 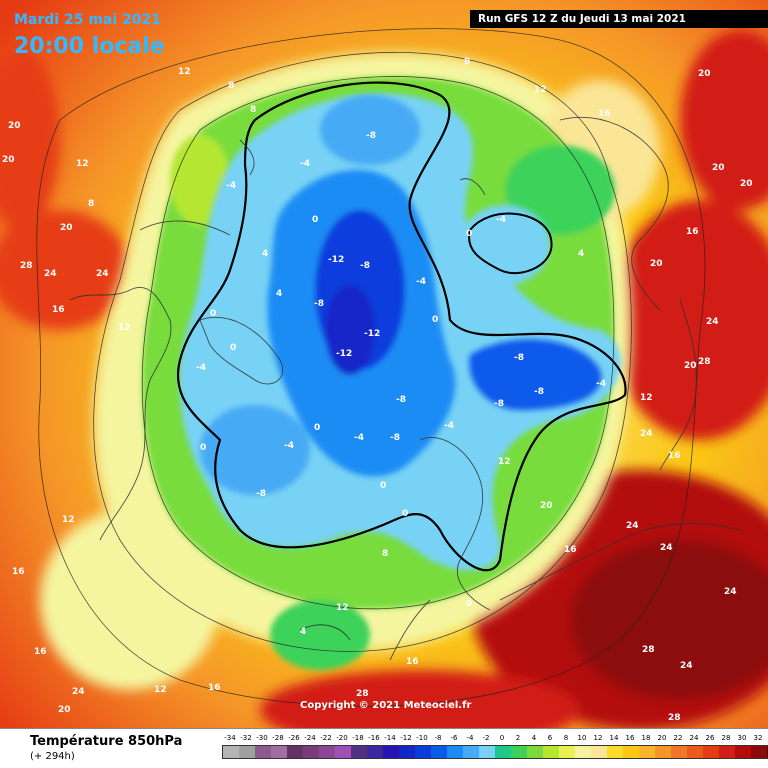 What do you see at coordinates (89, 46) in the screenshot?
I see `forecast-local-time: 20:00 locale` at bounding box center [89, 46].